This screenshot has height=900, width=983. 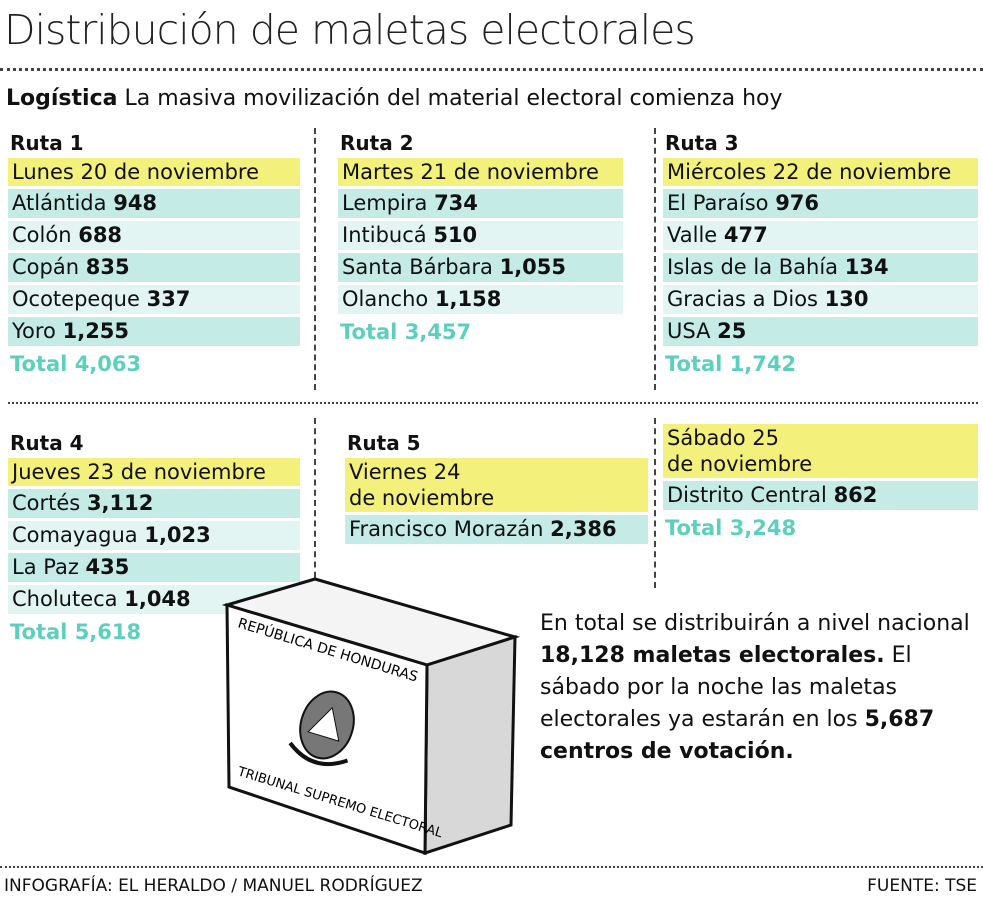 I want to click on route-row: La Paz 435, so click(x=154, y=567).